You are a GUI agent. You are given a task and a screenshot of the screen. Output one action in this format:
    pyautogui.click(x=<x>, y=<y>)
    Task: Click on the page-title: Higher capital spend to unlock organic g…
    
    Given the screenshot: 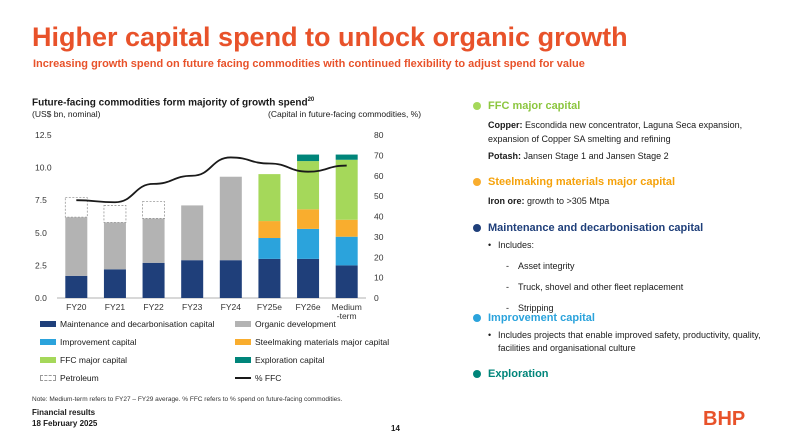 What is the action you would take?
    pyautogui.click(x=330, y=37)
    